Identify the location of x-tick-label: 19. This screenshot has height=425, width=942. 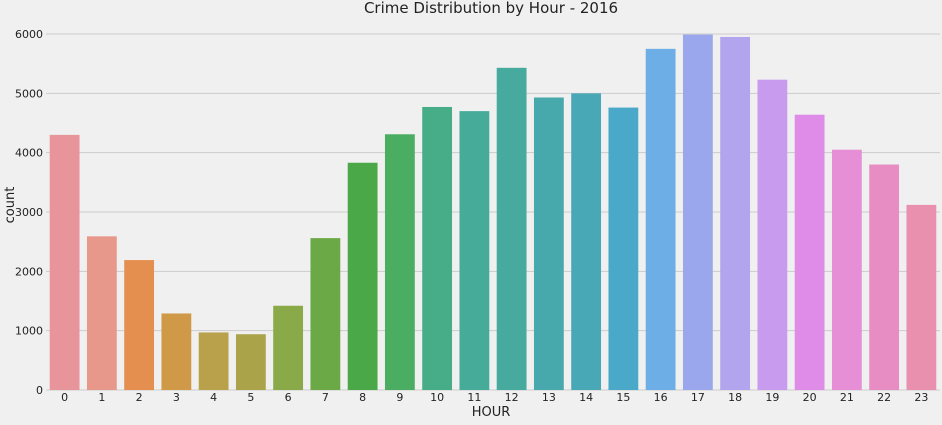
(772, 397).